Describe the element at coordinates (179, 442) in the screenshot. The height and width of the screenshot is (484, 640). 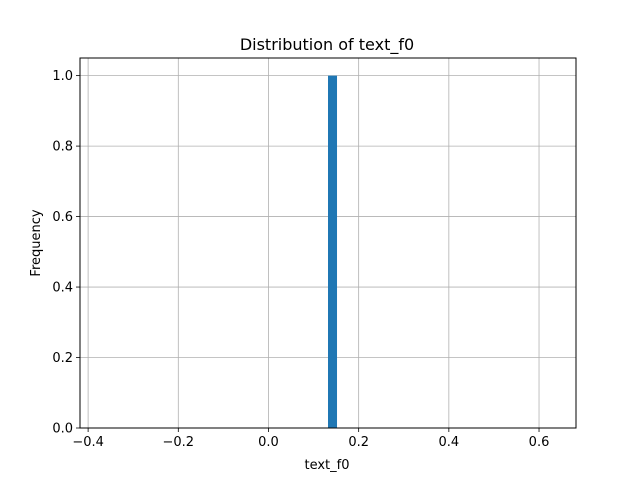
I see `x-tick-label: −0.2` at that location.